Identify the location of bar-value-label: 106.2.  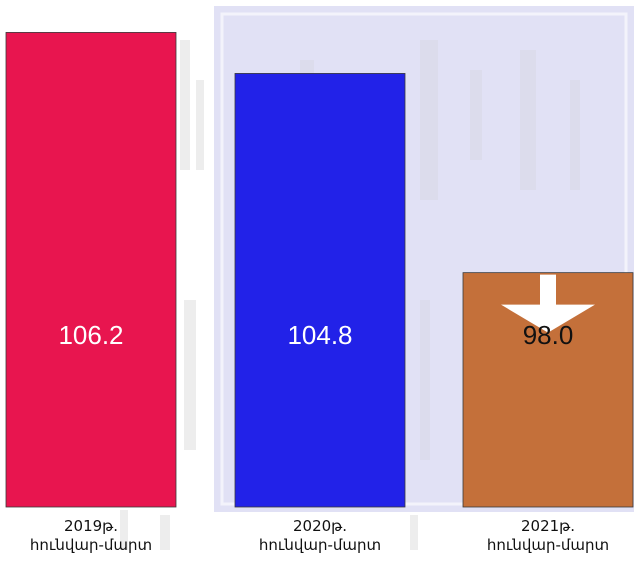
(91, 335).